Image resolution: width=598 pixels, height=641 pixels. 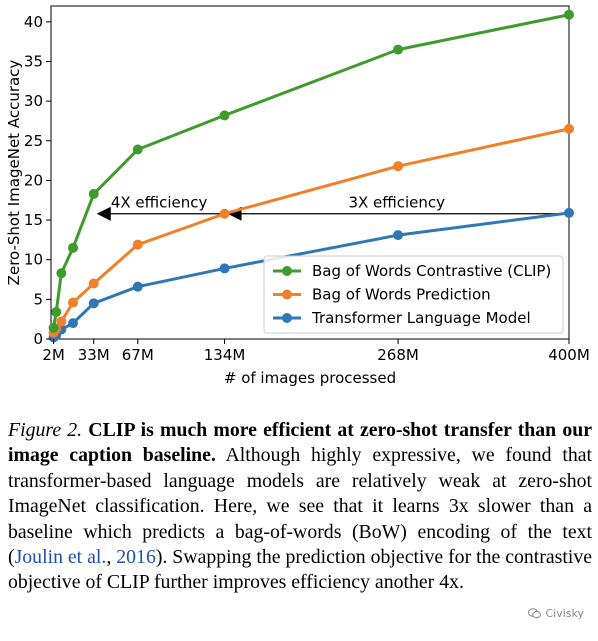 What do you see at coordinates (421, 318) in the screenshot?
I see `legend-label: Transformer Language Model` at bounding box center [421, 318].